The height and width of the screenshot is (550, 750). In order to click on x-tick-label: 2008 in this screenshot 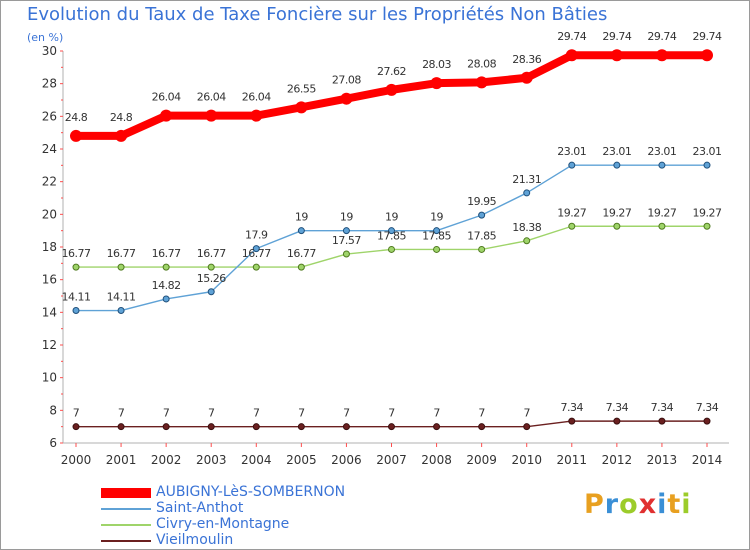, I will do `click(436, 460)`.